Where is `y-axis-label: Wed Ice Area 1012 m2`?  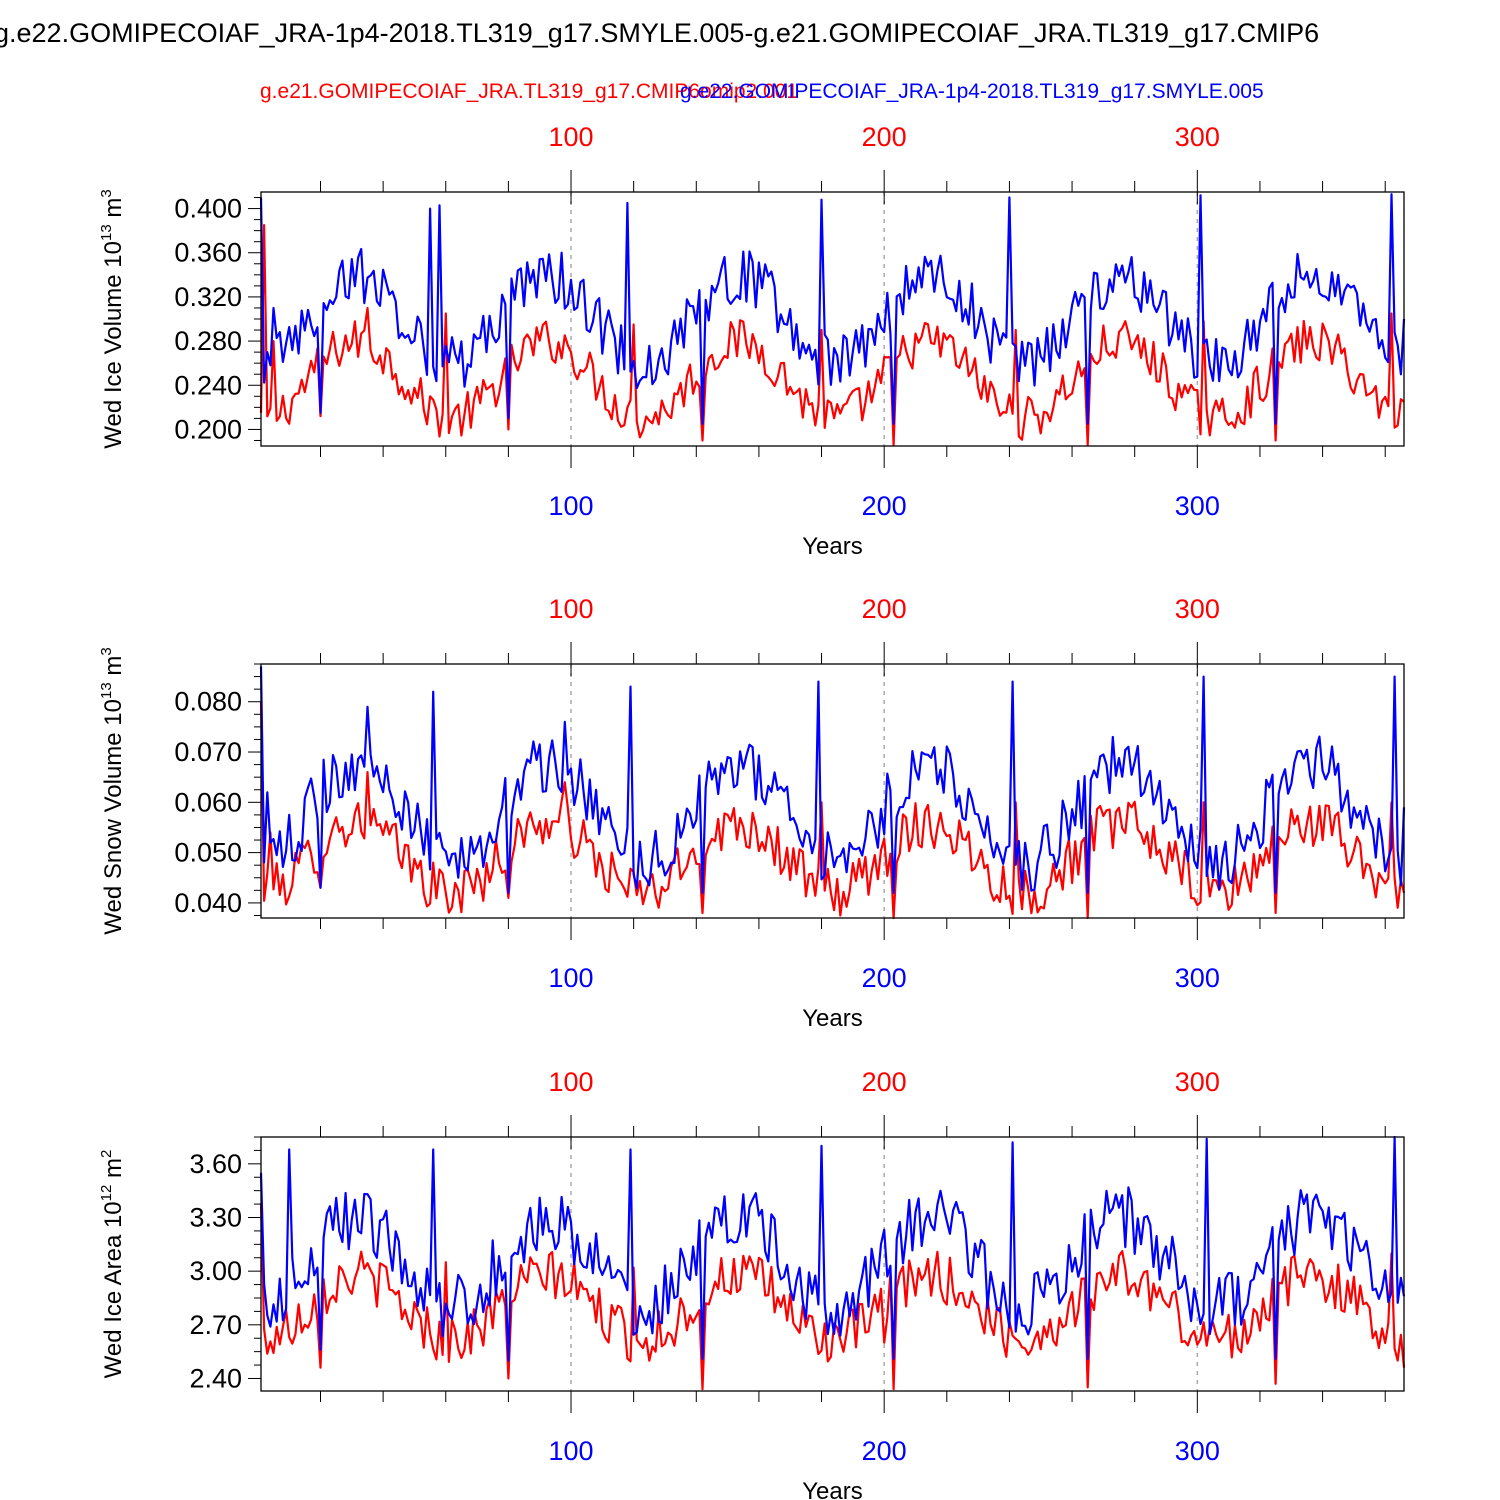
y-axis-label: Wed Ice Area 1012 m2 is located at coordinates (112, 1264).